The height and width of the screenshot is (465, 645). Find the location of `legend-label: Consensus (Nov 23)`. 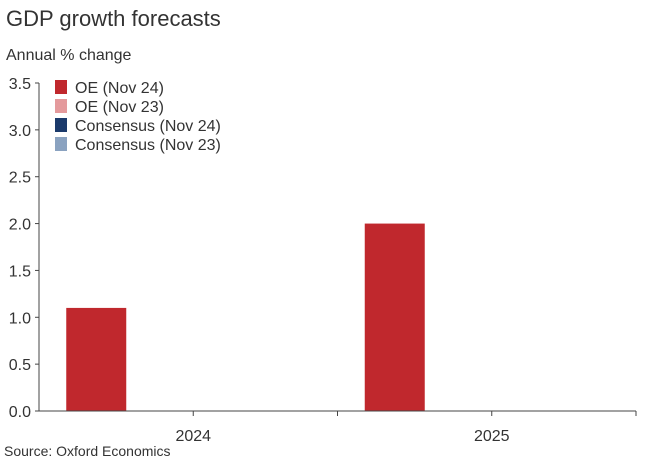

legend-label: Consensus (Nov 23) is located at coordinates (148, 145).